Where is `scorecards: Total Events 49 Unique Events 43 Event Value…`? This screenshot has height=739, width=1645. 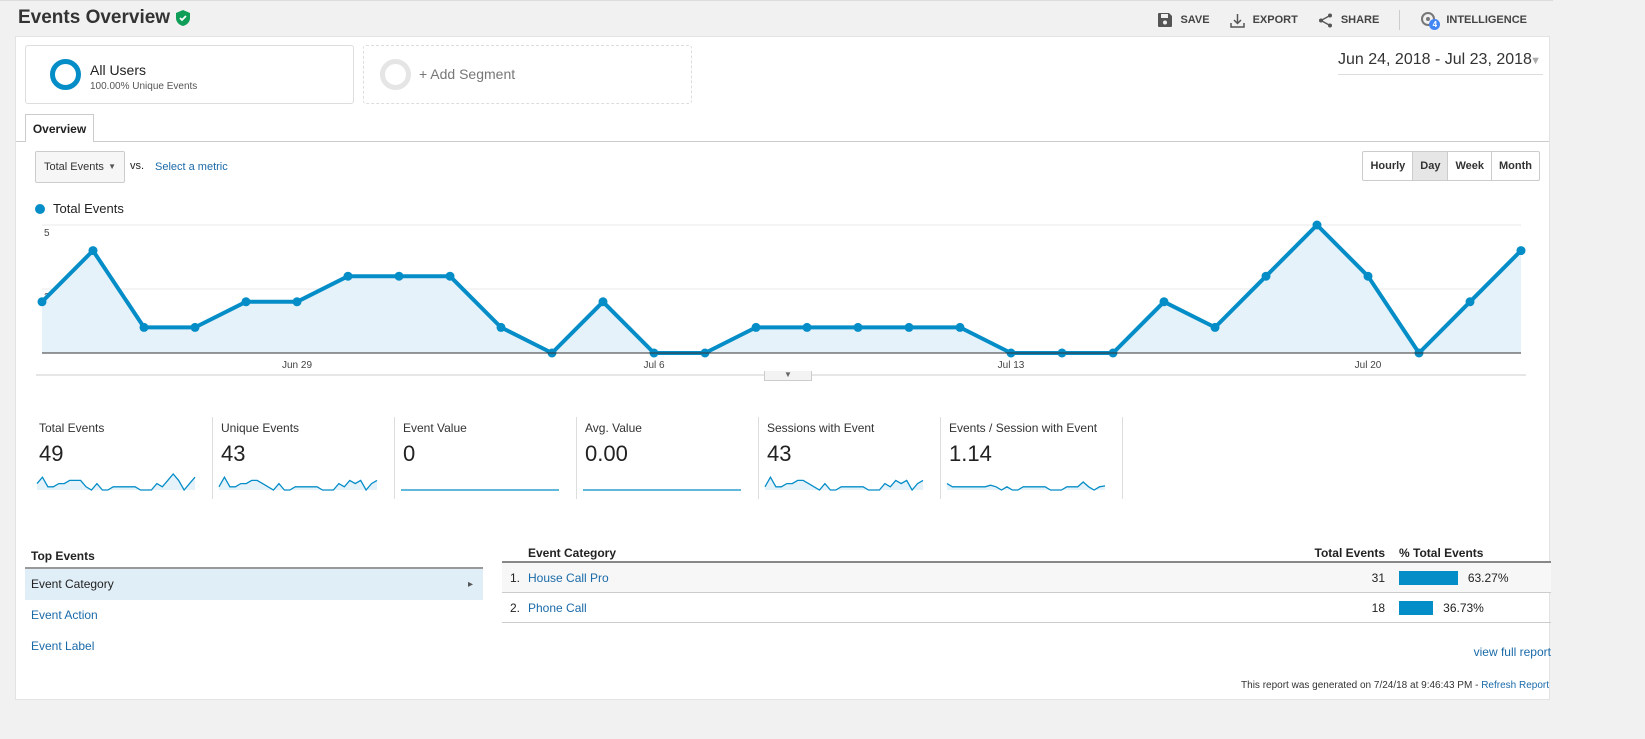 scorecards: Total Events 49 Unique Events 43 Event Value… is located at coordinates (577, 458).